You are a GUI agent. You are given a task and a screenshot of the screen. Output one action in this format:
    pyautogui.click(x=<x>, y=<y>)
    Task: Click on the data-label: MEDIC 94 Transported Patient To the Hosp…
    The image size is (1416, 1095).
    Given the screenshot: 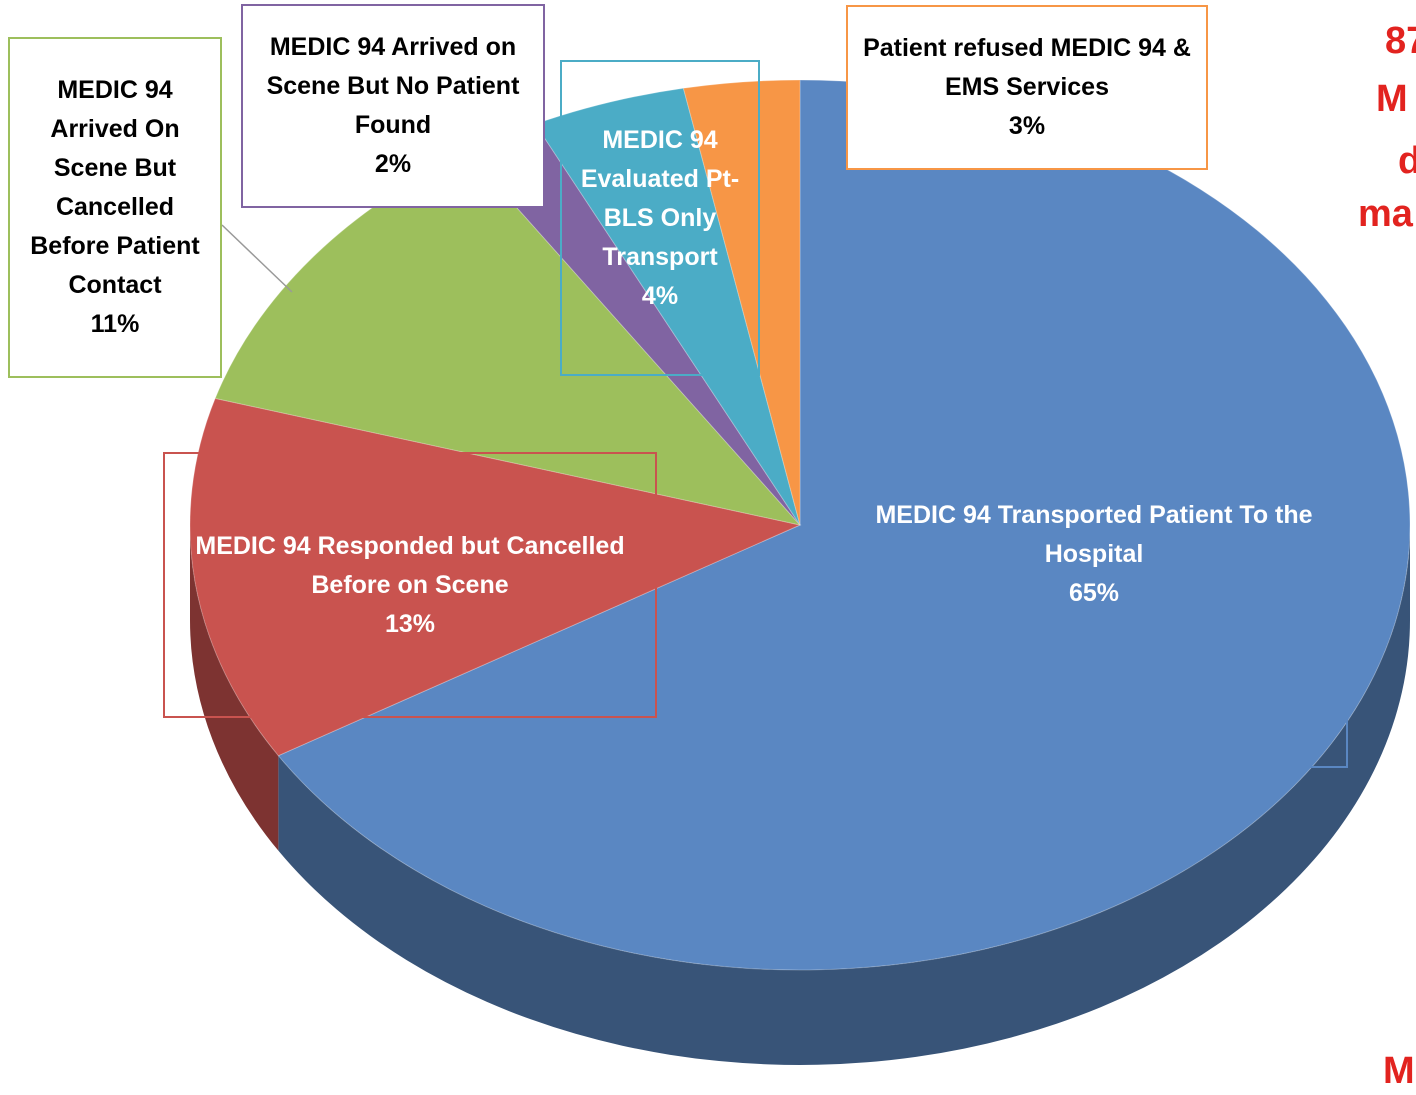 What is the action you would take?
    pyautogui.click(x=1094, y=554)
    